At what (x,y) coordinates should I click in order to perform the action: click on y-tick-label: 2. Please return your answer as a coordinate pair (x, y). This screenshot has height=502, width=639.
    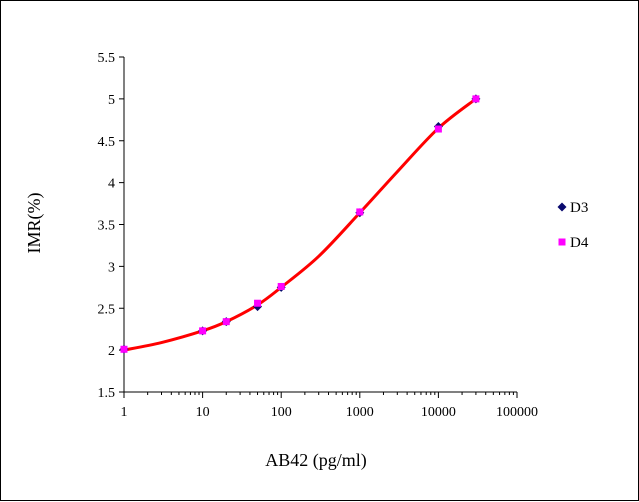
    Looking at the image, I should click on (111, 351).